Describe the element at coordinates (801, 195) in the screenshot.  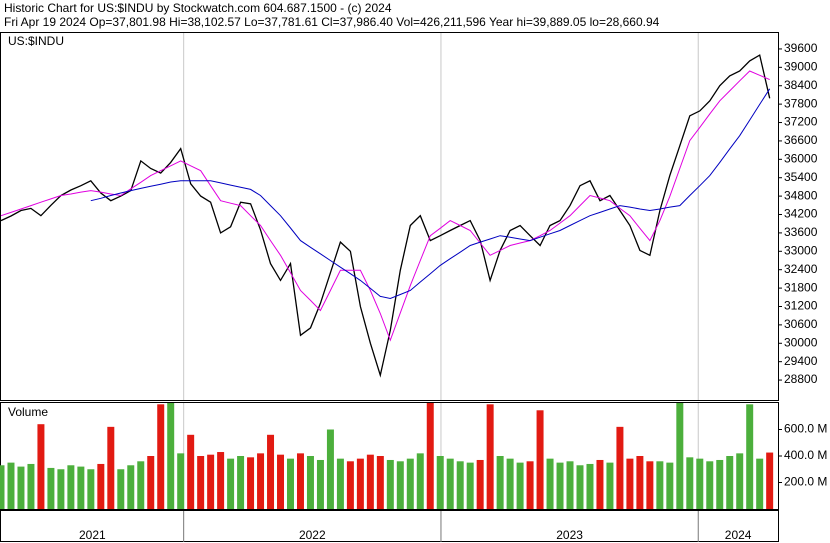
I see `y-tick-label: 34800` at that location.